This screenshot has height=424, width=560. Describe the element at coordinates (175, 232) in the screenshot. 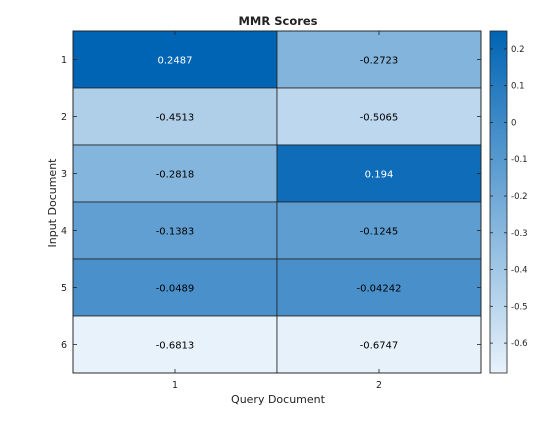

I see `cell-value-label: -0.1383` at that location.